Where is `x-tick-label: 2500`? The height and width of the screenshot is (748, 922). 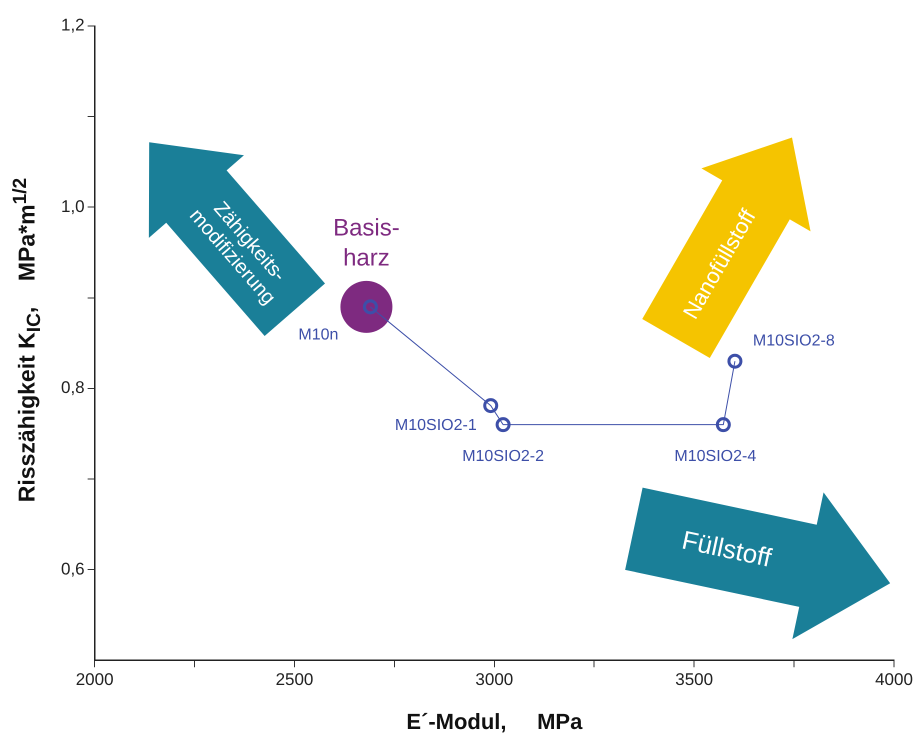 x-tick-label: 2500 is located at coordinates (295, 680).